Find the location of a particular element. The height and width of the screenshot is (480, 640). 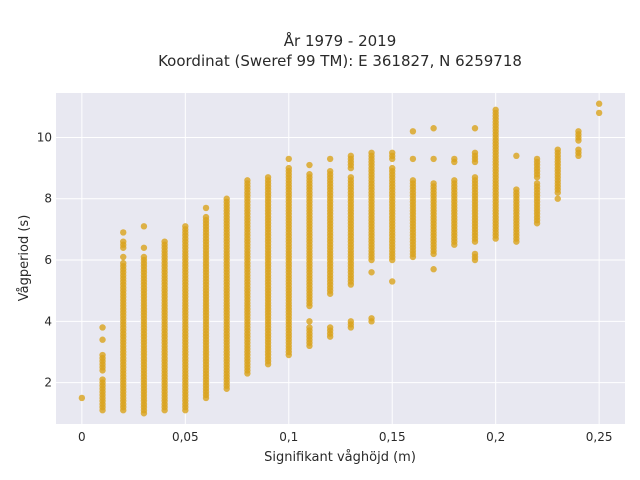

y-axis-label: Vågperiod (s) is located at coordinates (24, 258).